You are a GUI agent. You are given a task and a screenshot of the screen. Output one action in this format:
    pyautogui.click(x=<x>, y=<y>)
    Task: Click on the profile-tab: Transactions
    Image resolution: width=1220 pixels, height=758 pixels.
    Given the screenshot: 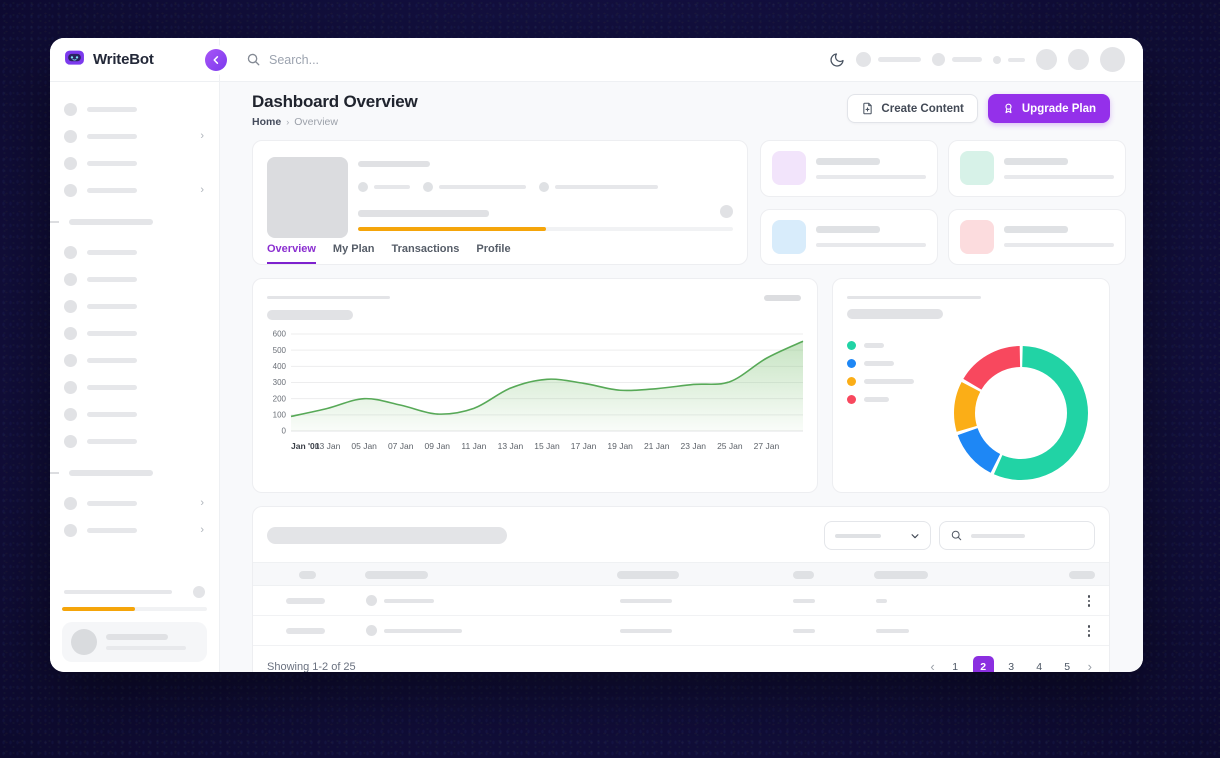 What is the action you would take?
    pyautogui.click(x=425, y=249)
    